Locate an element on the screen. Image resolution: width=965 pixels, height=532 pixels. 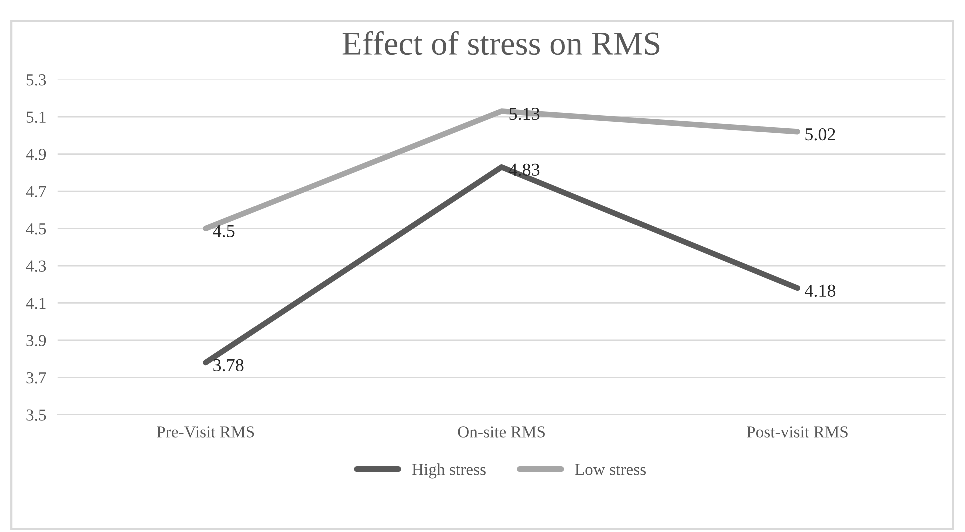
y-tick-label: 4.9 is located at coordinates (36, 154).